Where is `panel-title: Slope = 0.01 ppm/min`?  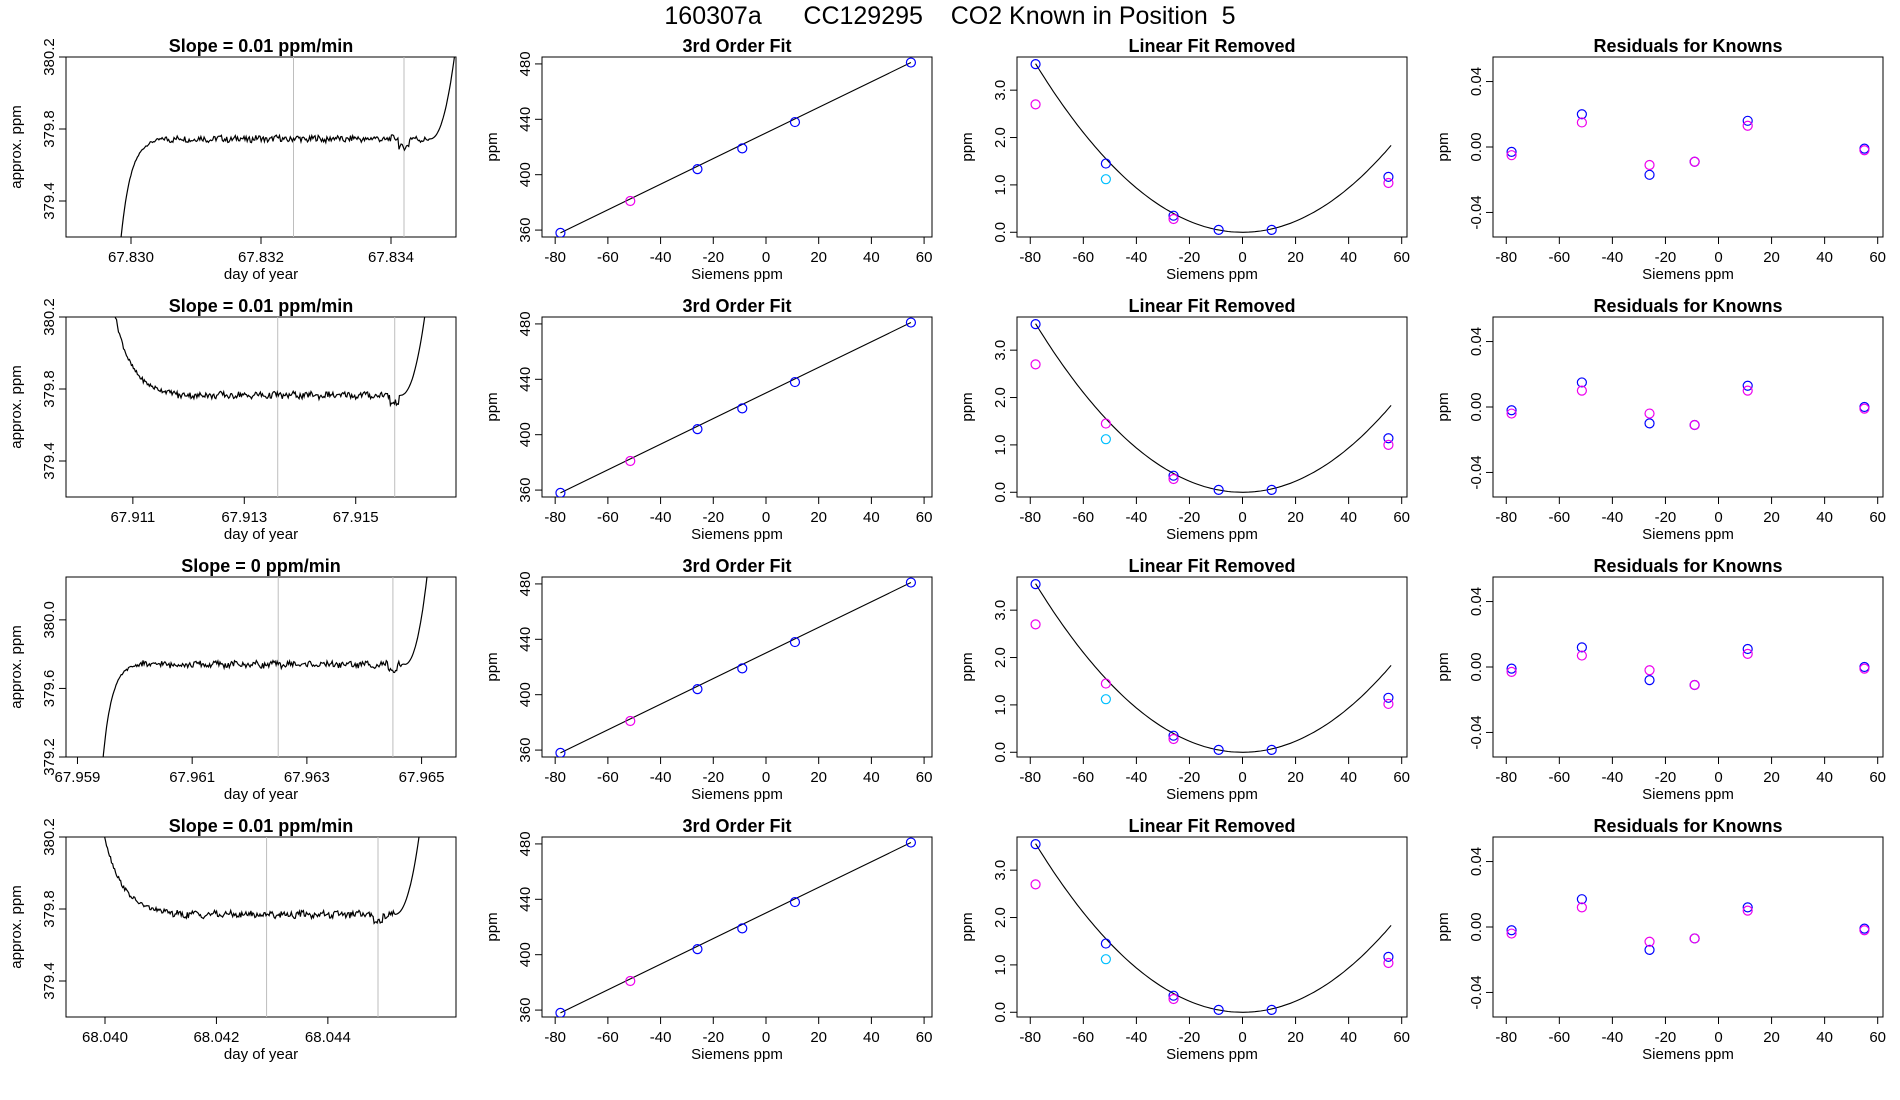
panel-title: Slope = 0.01 ppm/min is located at coordinates (261, 46).